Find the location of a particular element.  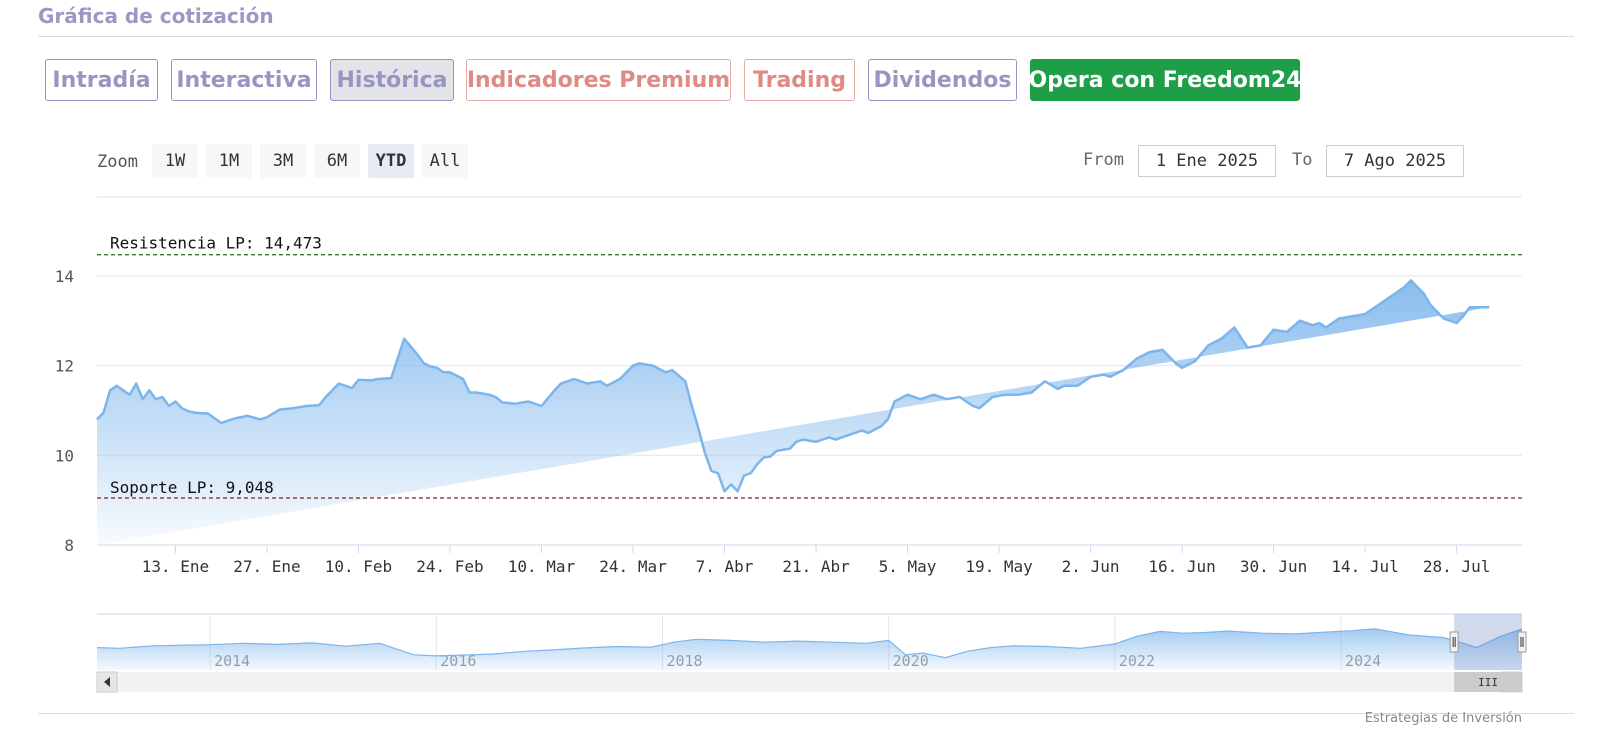

x-tick-label: 28. Jul is located at coordinates (1456, 566).